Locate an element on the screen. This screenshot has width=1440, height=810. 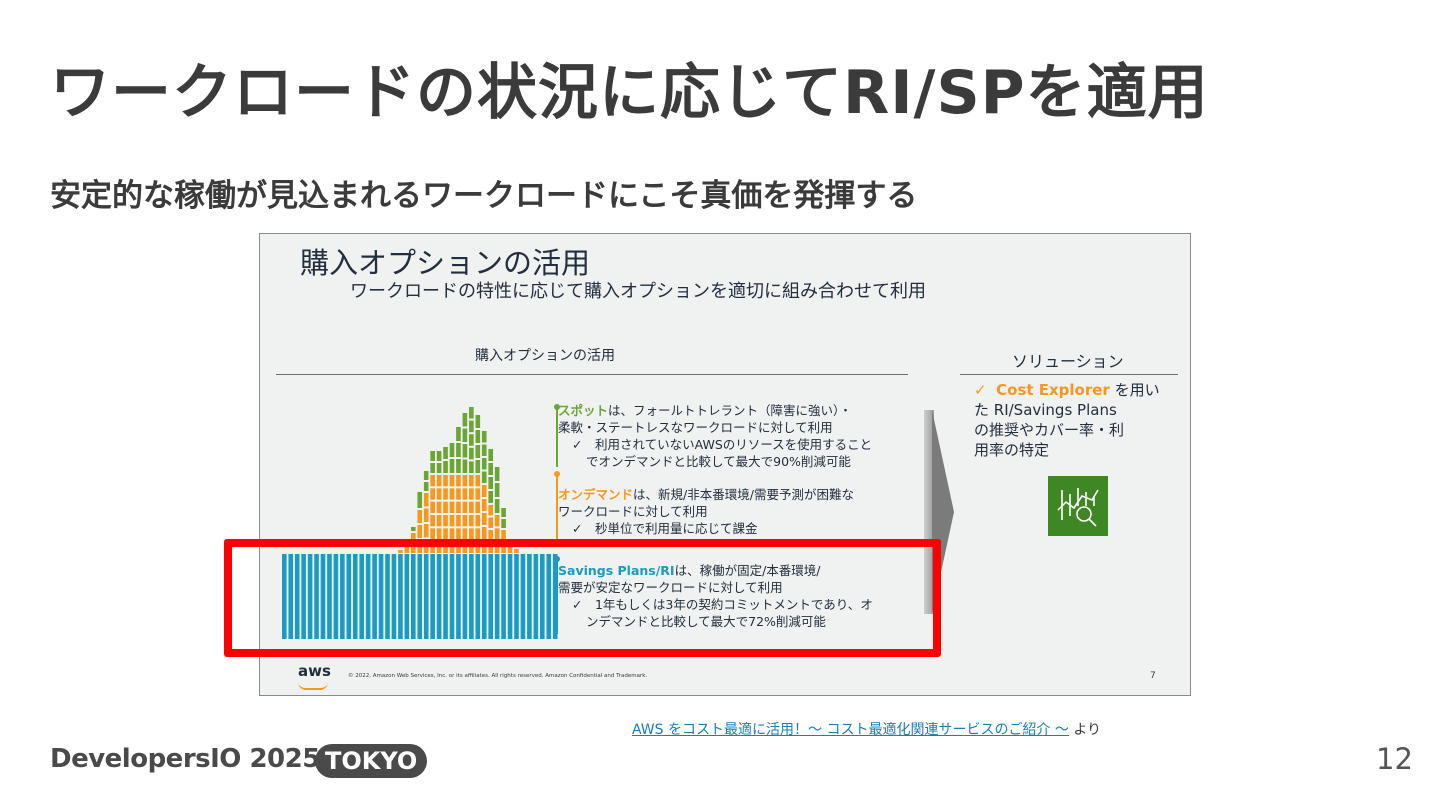
bar-ondemand-24-seg1 is located at coordinates (432, 534).